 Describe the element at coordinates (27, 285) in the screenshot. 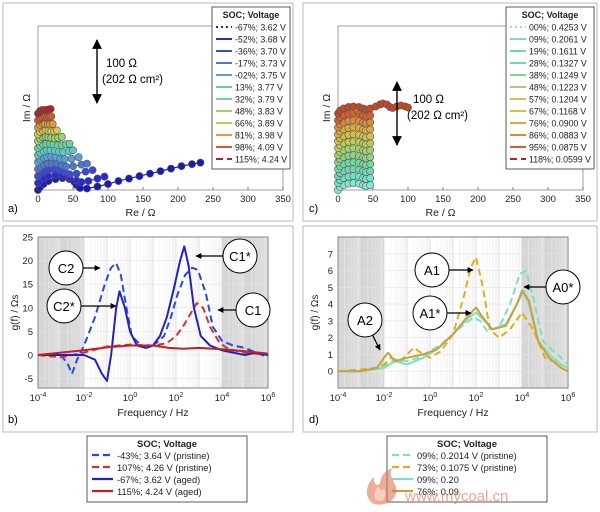

I see `y-tick-label: 15` at that location.